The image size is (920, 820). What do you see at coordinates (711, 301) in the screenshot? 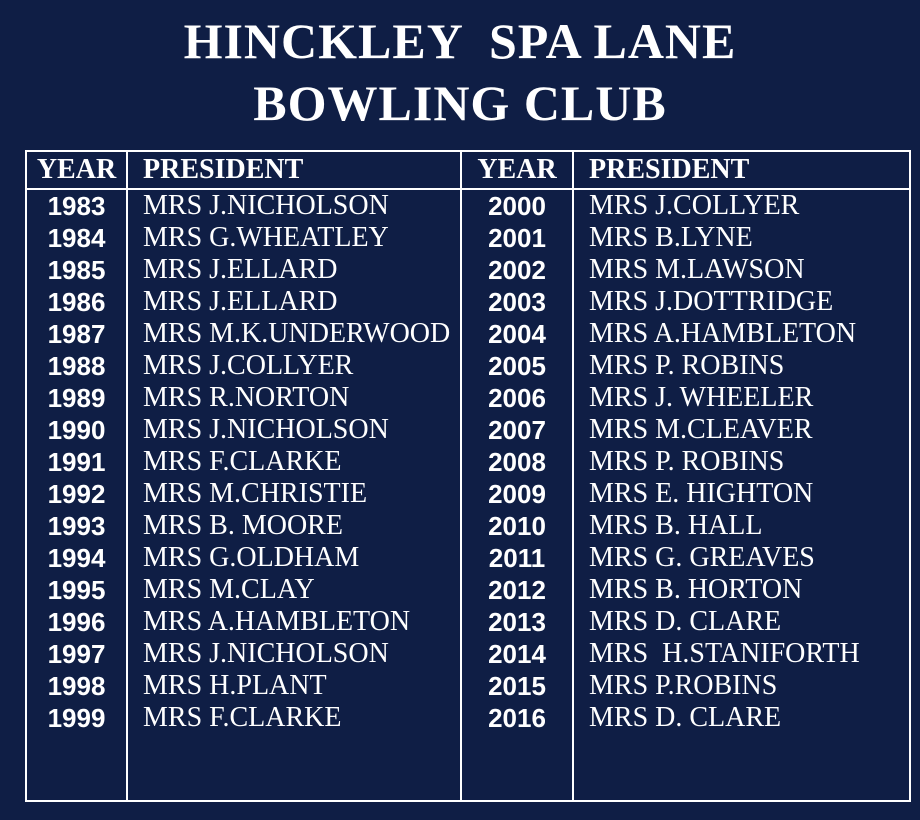
I see `president-cell-right: MRS J.DOTTRIDGE` at bounding box center [711, 301].